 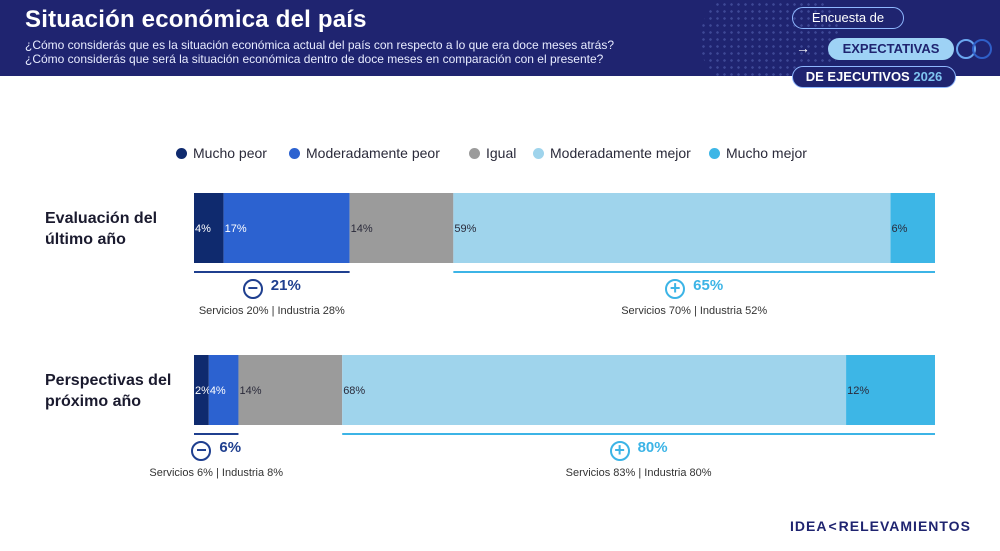 I want to click on summary-detail: Servicios 20% | Industria 28%, so click(x=271, y=311).